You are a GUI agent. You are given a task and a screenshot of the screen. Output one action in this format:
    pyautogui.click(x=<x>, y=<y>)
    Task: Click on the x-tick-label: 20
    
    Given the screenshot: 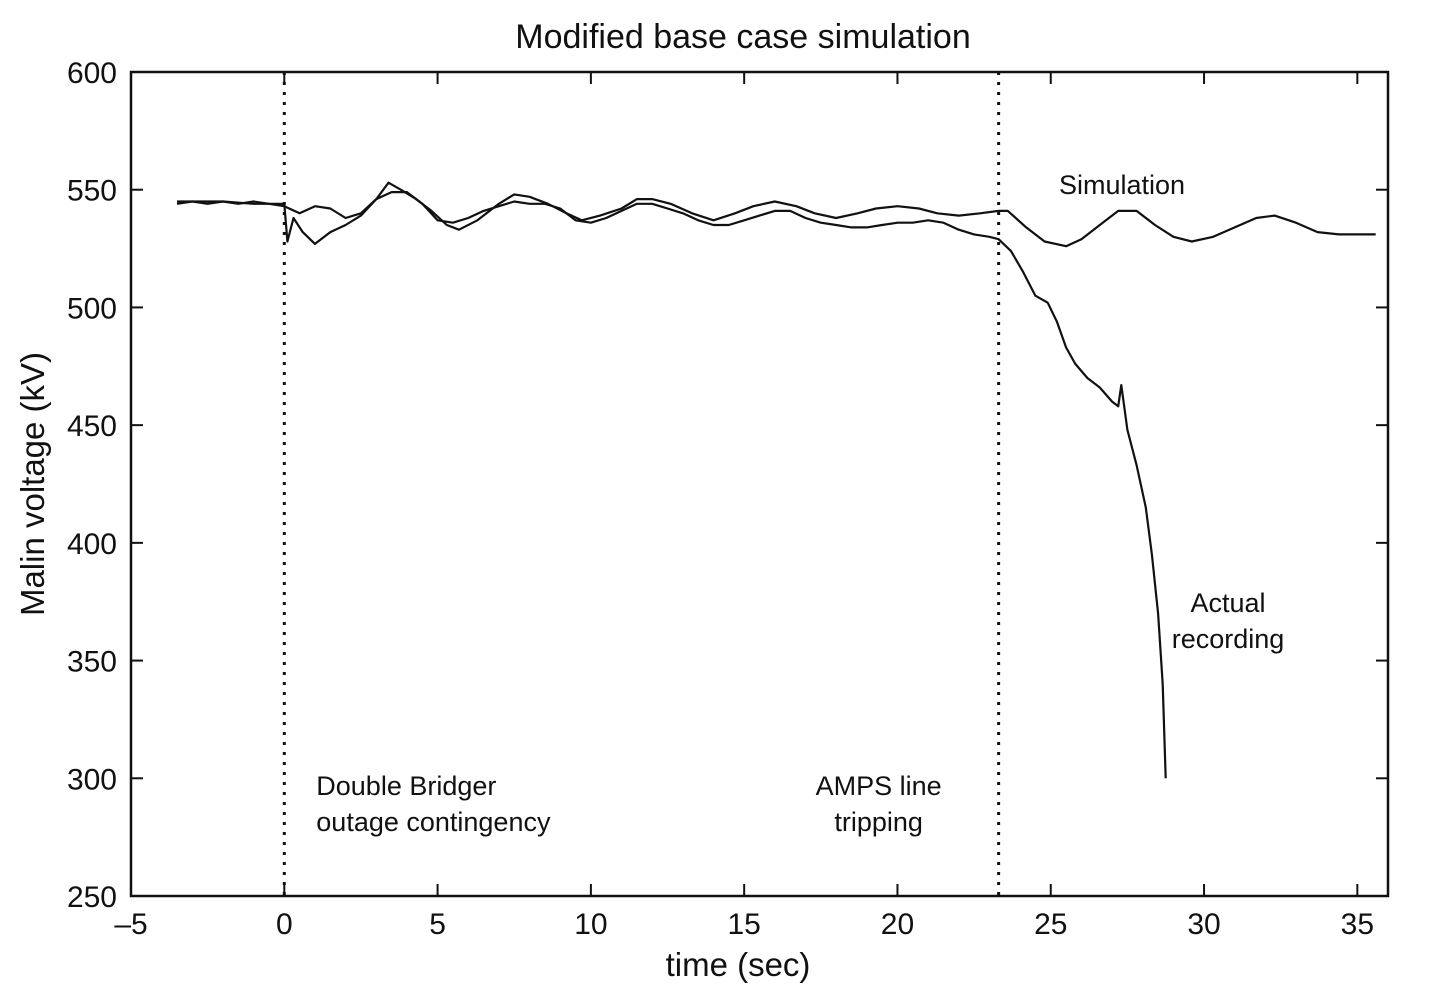 What is the action you would take?
    pyautogui.click(x=897, y=924)
    